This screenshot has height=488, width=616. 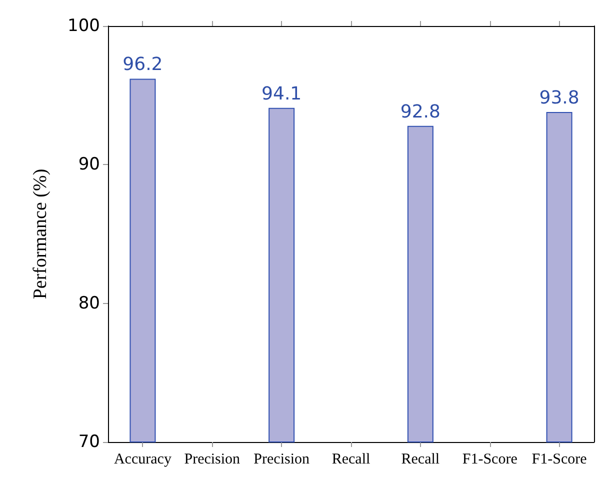 What do you see at coordinates (89, 303) in the screenshot?
I see `y-tick-label: 80` at bounding box center [89, 303].